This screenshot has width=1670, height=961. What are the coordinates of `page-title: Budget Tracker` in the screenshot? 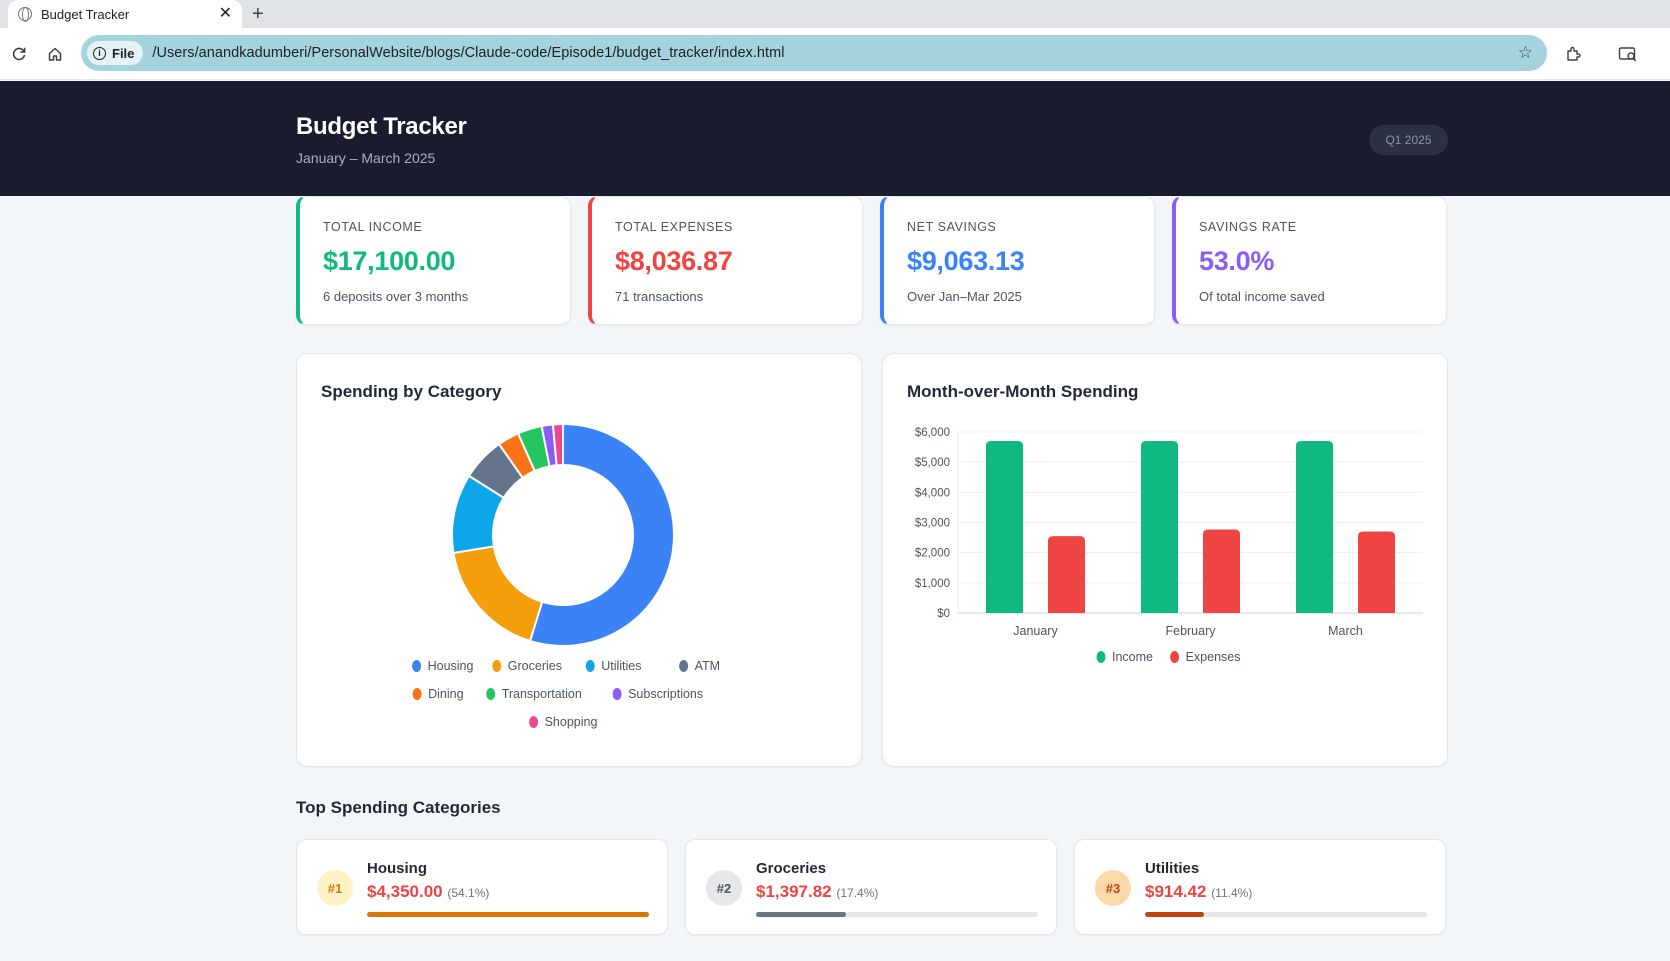 It's located at (381, 126).